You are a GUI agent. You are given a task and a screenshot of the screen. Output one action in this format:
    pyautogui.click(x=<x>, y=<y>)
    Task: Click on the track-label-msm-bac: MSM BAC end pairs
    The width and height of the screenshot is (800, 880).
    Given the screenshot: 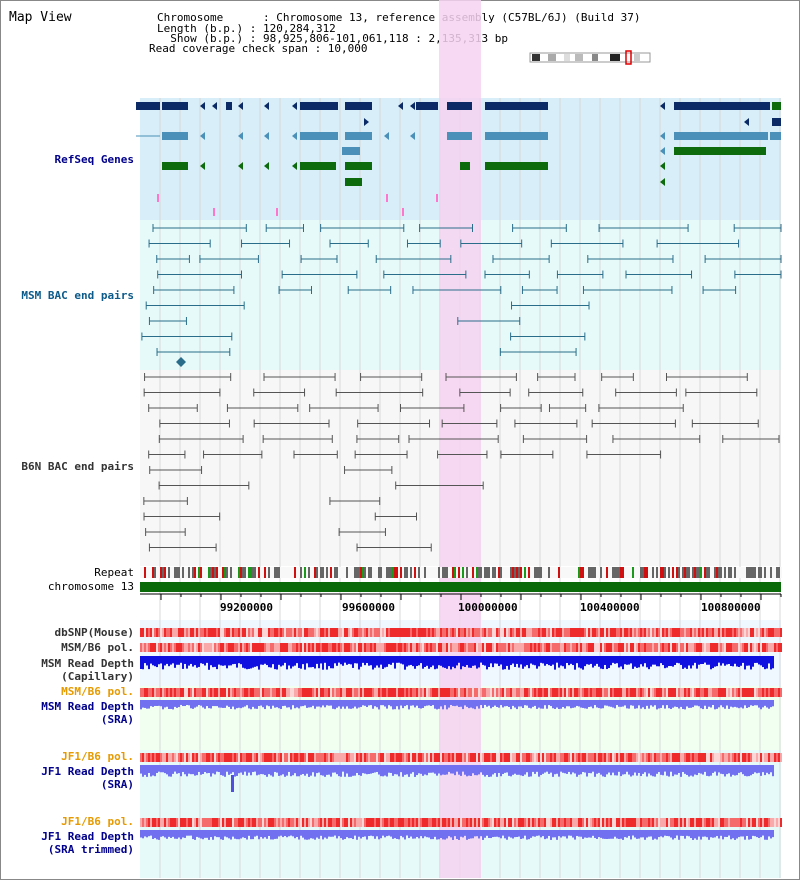 What is the action you would take?
    pyautogui.click(x=77, y=295)
    